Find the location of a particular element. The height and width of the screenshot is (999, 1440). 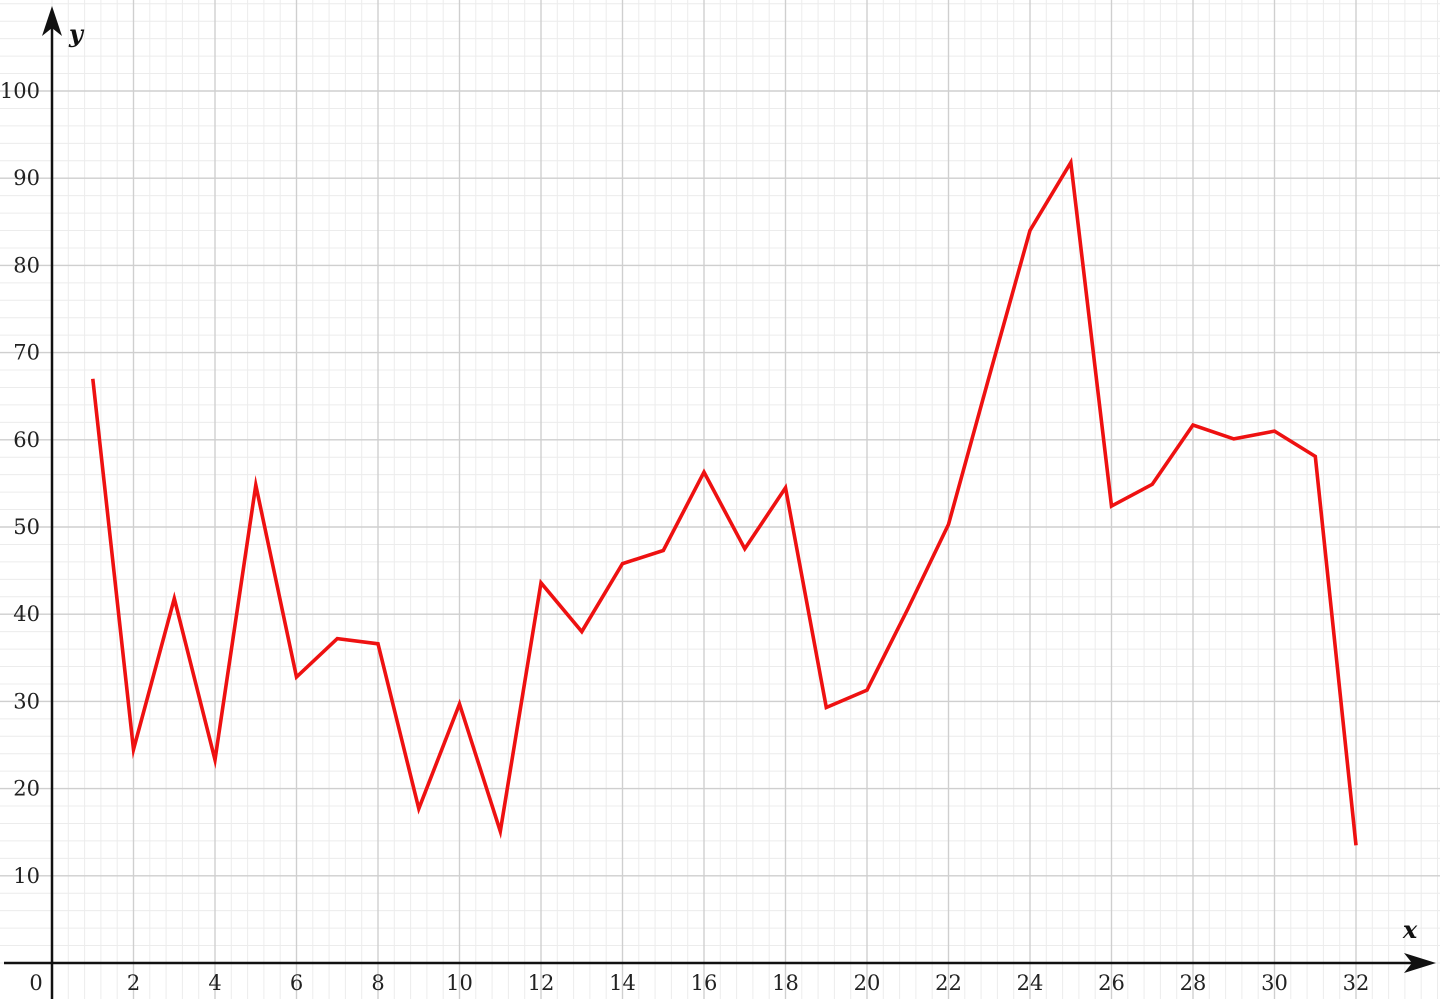

y-tick-label: 10 is located at coordinates (26, 876).